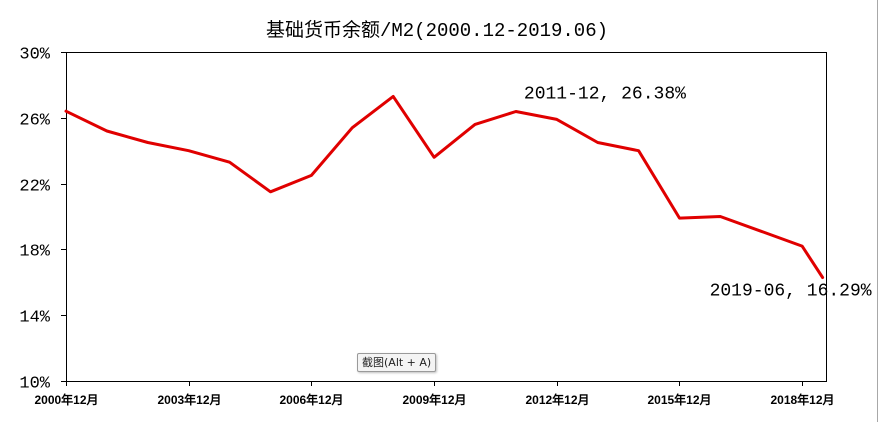  Describe the element at coordinates (437, 30) in the screenshot. I see `chart-title: 基础货币余额/M2(2000.12-2019.06)` at that location.